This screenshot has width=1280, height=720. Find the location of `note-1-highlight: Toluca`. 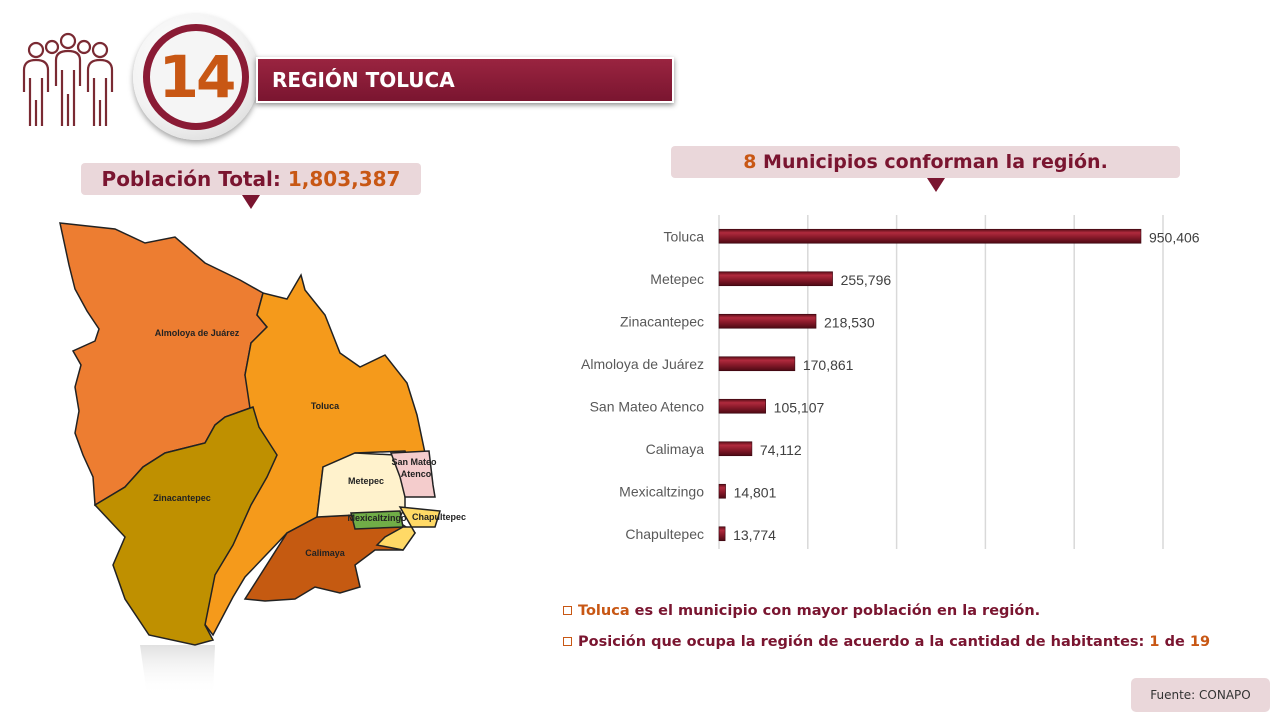

note-1-highlight: Toluca is located at coordinates (604, 611).